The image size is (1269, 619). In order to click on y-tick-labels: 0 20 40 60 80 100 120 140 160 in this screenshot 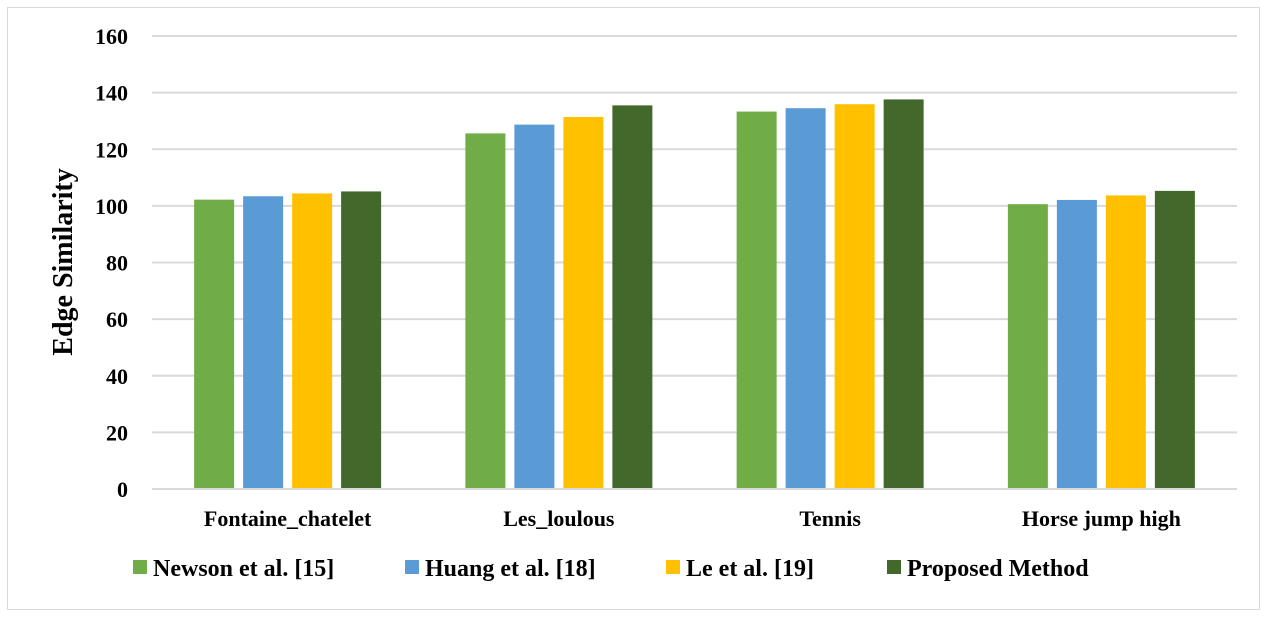, I will do `click(111, 263)`.